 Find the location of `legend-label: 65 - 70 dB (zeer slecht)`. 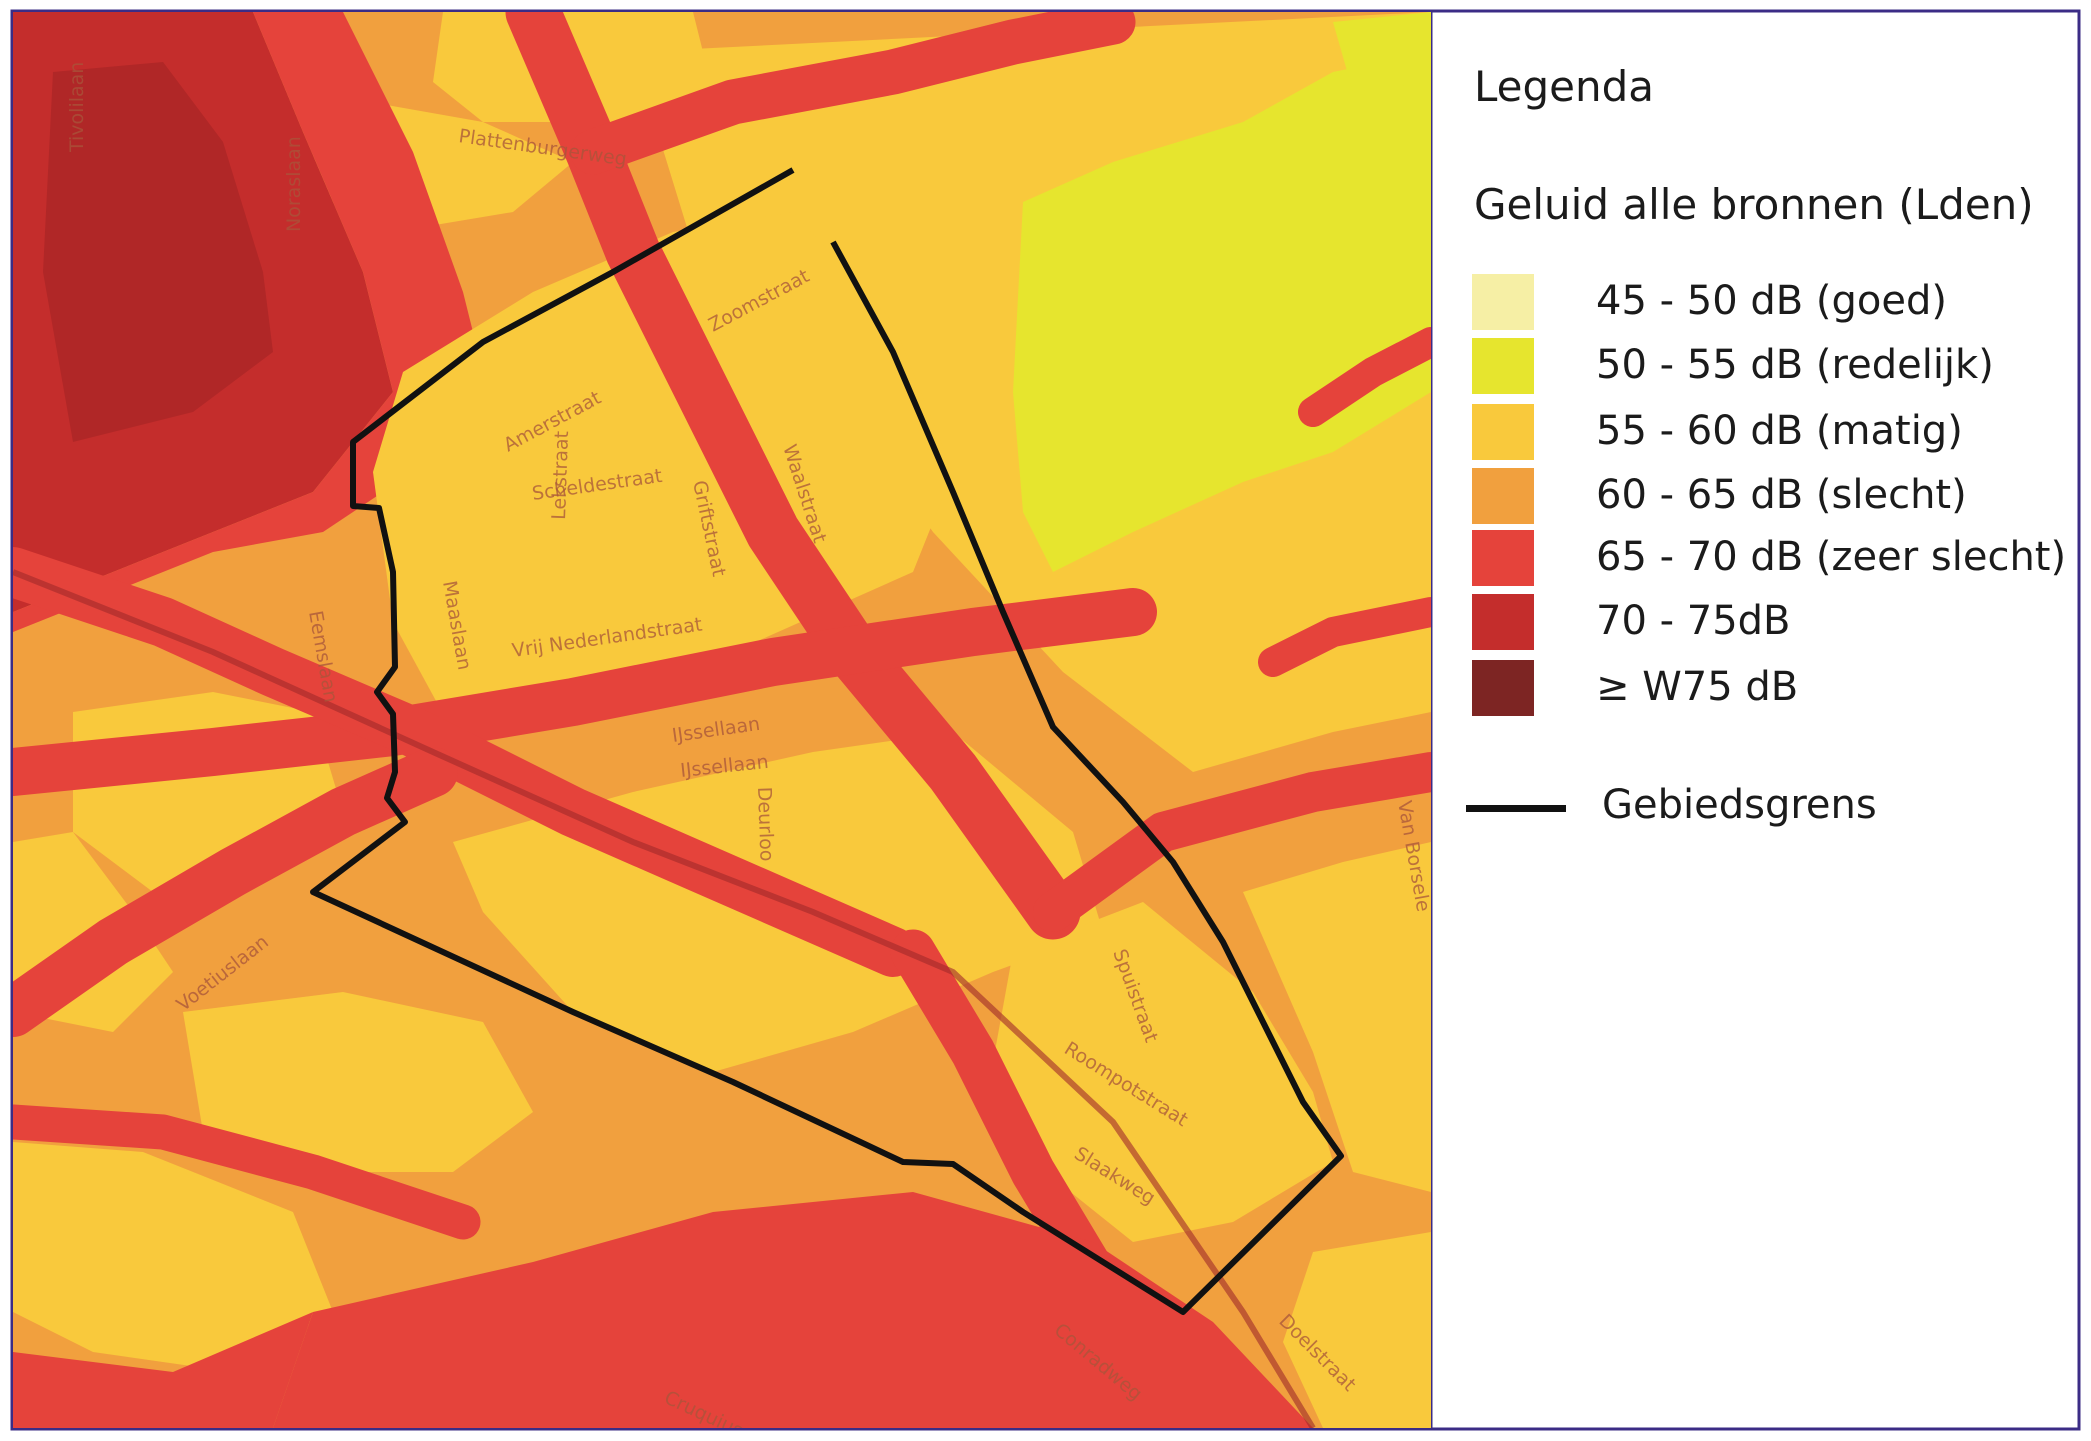

legend-label: 65 - 70 dB (zeer slecht) is located at coordinates (1831, 557).